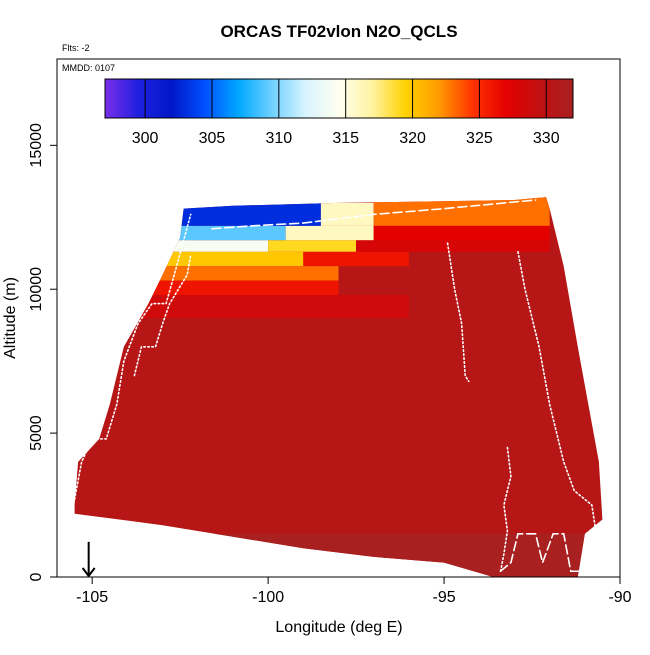 The image size is (650, 655). Describe the element at coordinates (43, 352) in the screenshot. I see `y-axis: 0 5000 10000 15000` at that location.